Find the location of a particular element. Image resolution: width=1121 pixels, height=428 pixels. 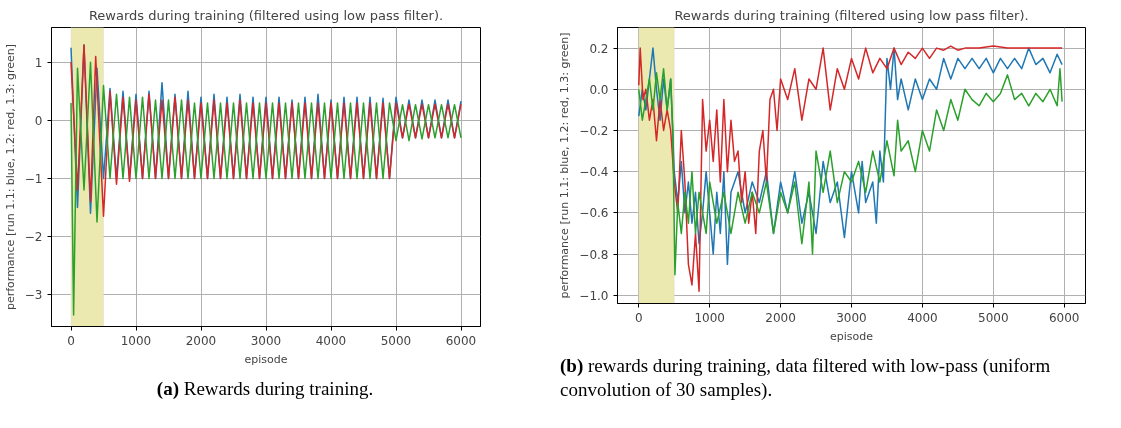

y-tick-label: −3 is located at coordinates (33, 295).